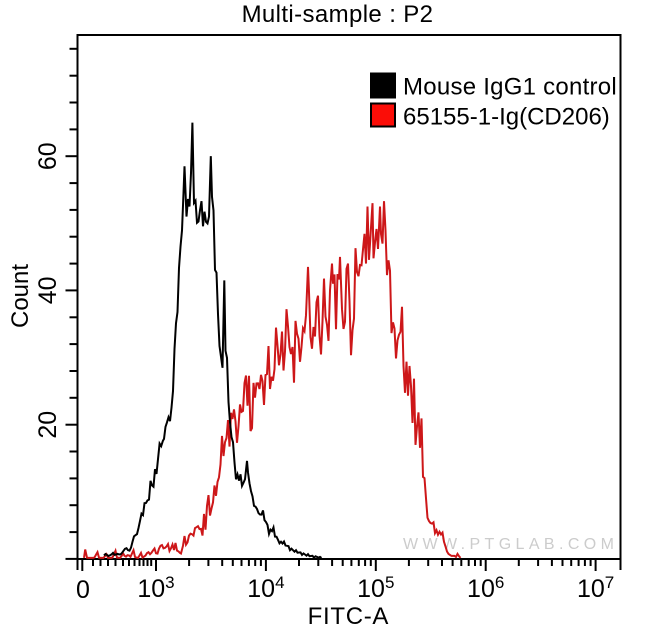 The width and height of the screenshot is (650, 631). What do you see at coordinates (83, 590) in the screenshot?
I see `svg-text: 0` at bounding box center [83, 590].